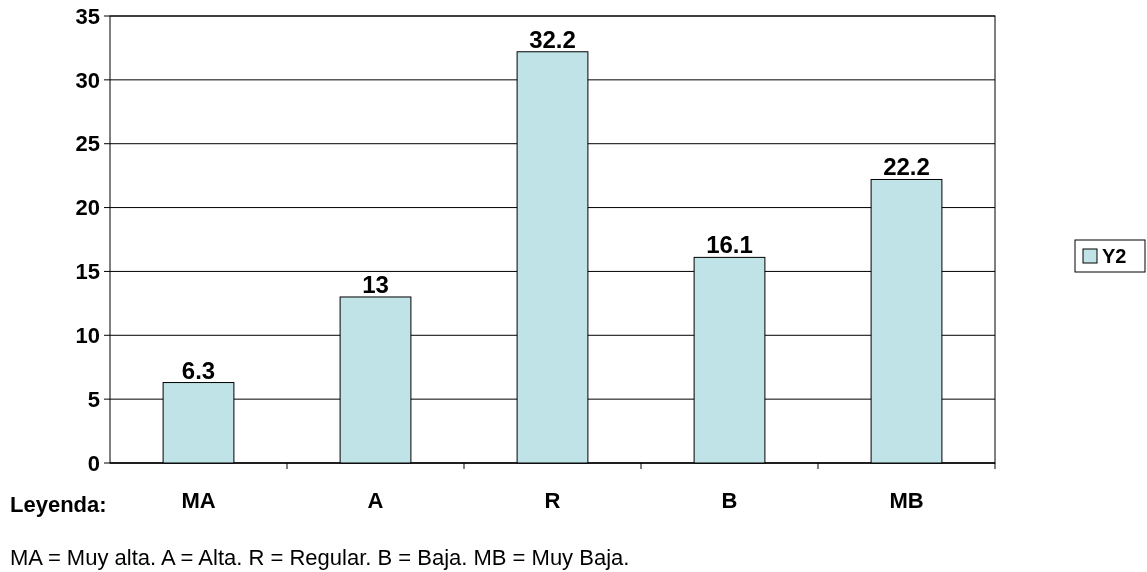 This screenshot has height=572, width=1147. I want to click on x-tick-label: A, so click(375, 500).